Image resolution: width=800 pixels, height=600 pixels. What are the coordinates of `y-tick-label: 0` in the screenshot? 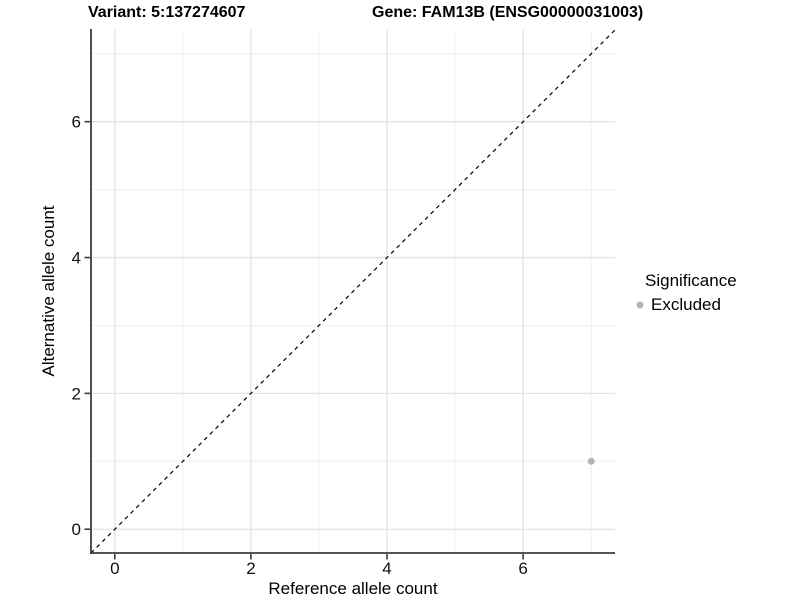 It's located at (76, 529).